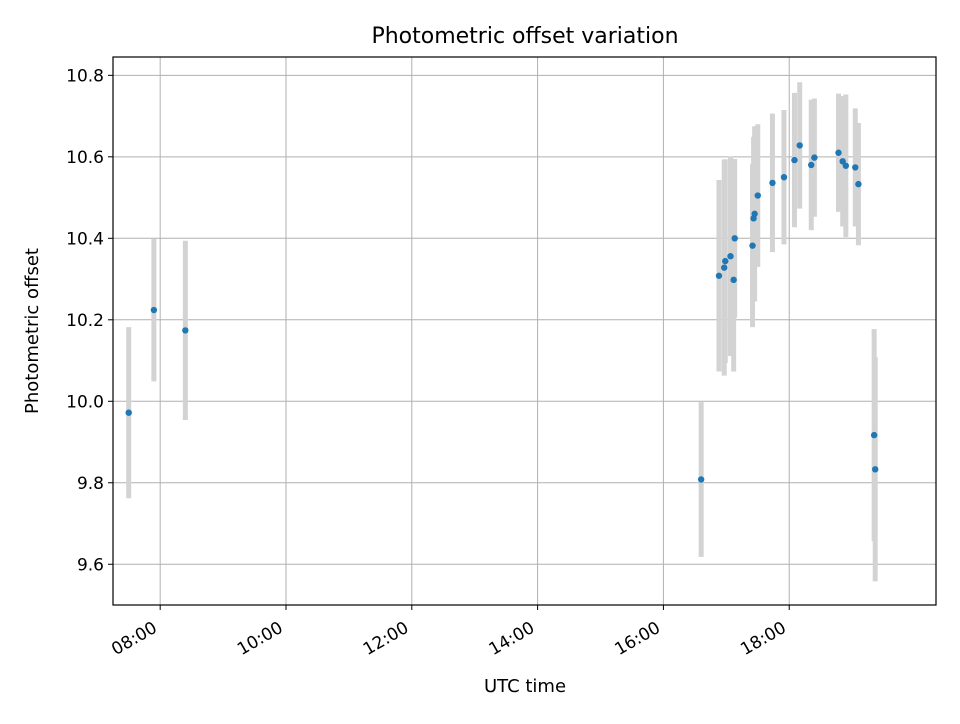 The image size is (960, 724). What do you see at coordinates (85, 239) in the screenshot?
I see `y-tick-label: 10.4` at bounding box center [85, 239].